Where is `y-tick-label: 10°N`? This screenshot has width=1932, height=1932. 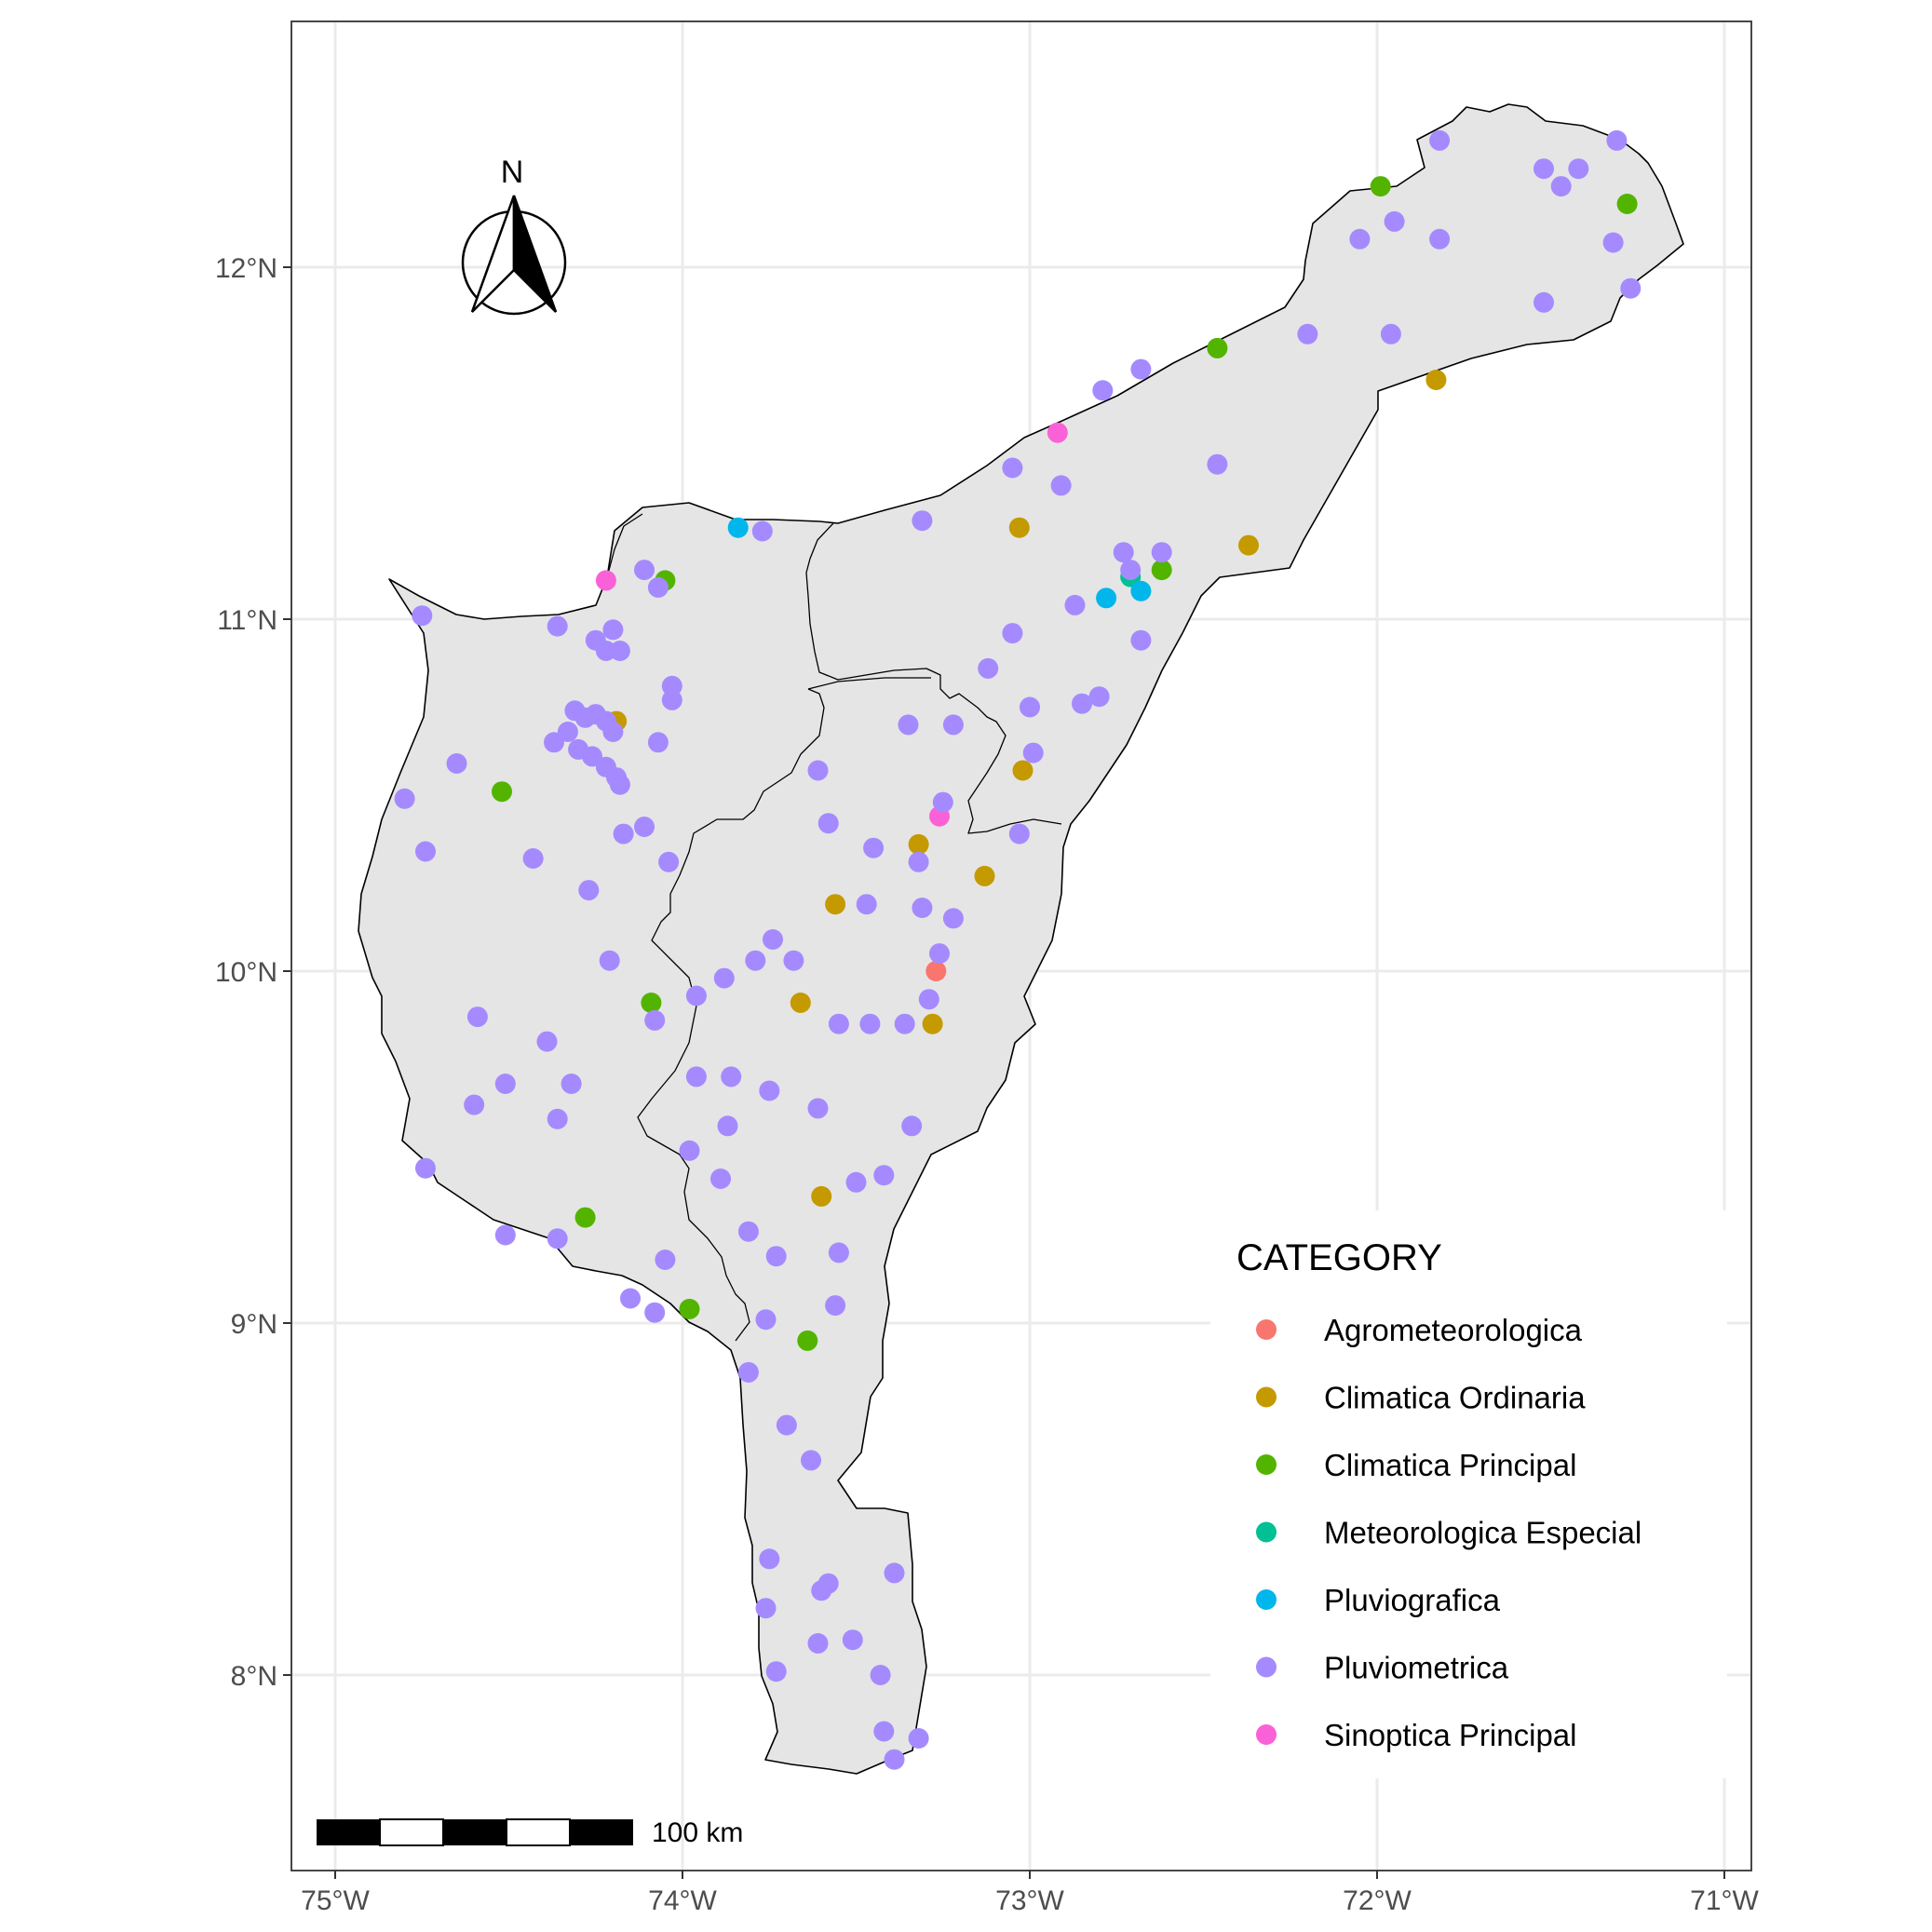 y-tick-label: 10°N is located at coordinates (246, 972).